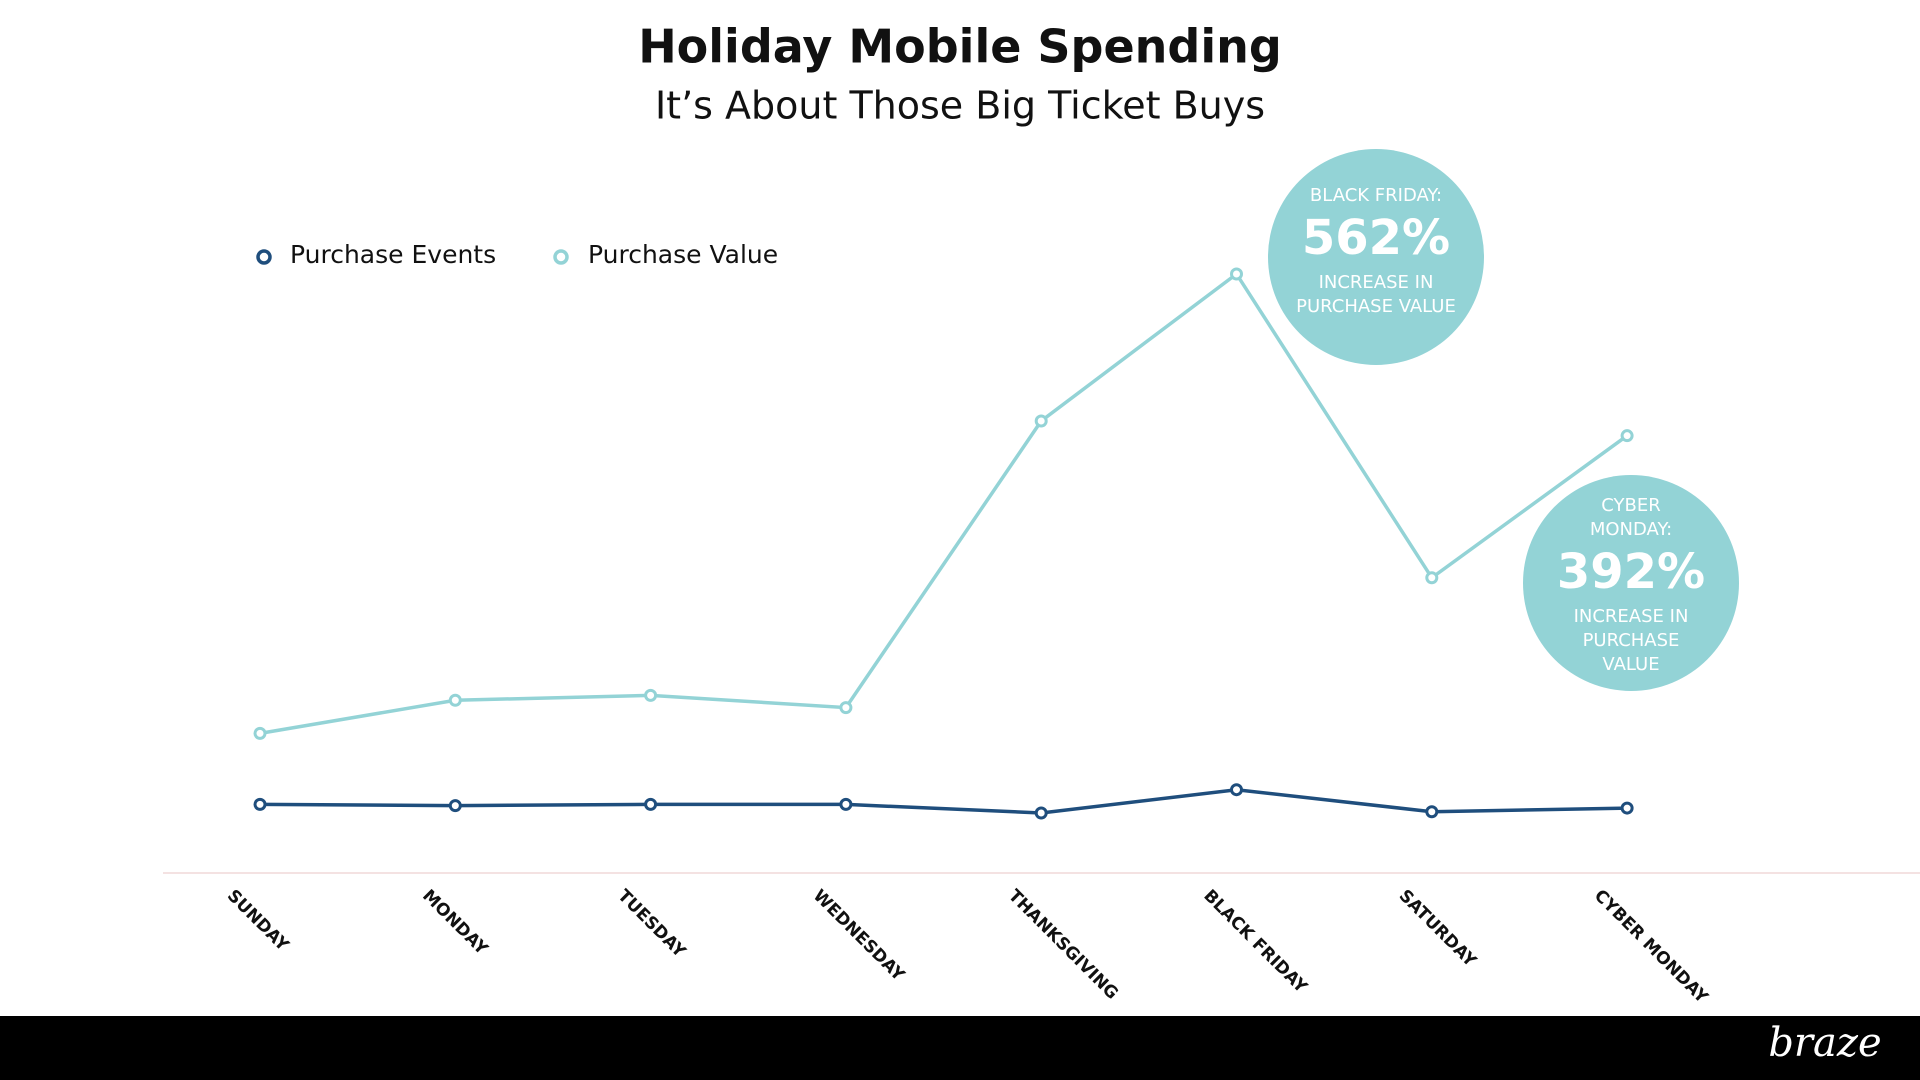  Describe the element at coordinates (943, 801) in the screenshot. I see `series-line` at that location.